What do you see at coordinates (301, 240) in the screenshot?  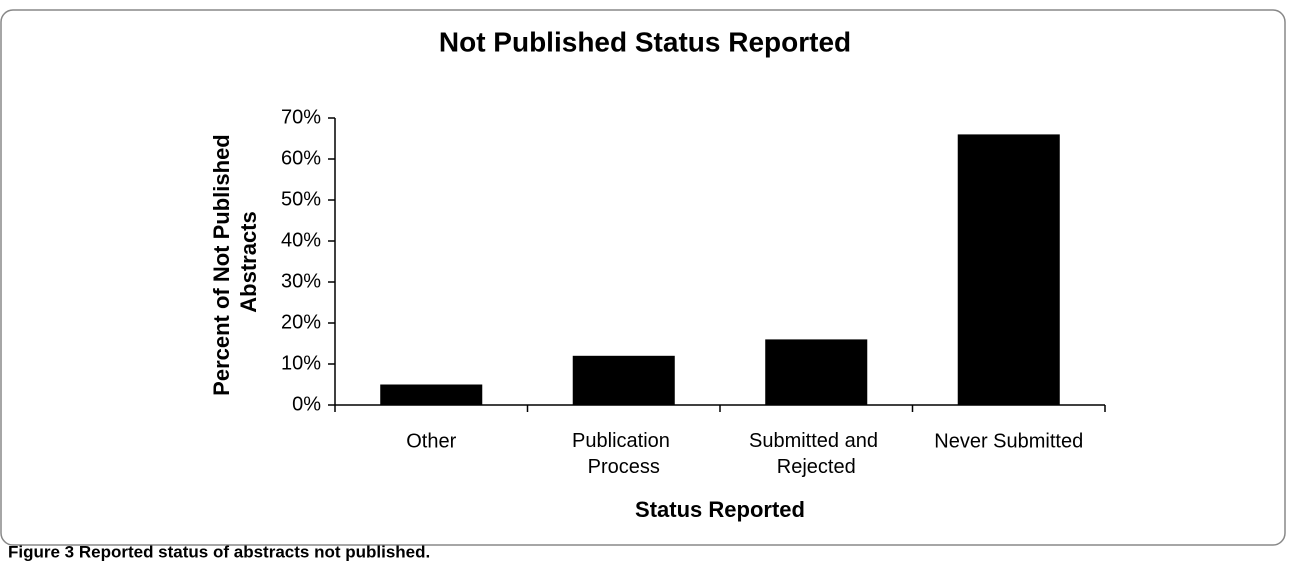 I see `y-tick-label: 40%` at bounding box center [301, 240].